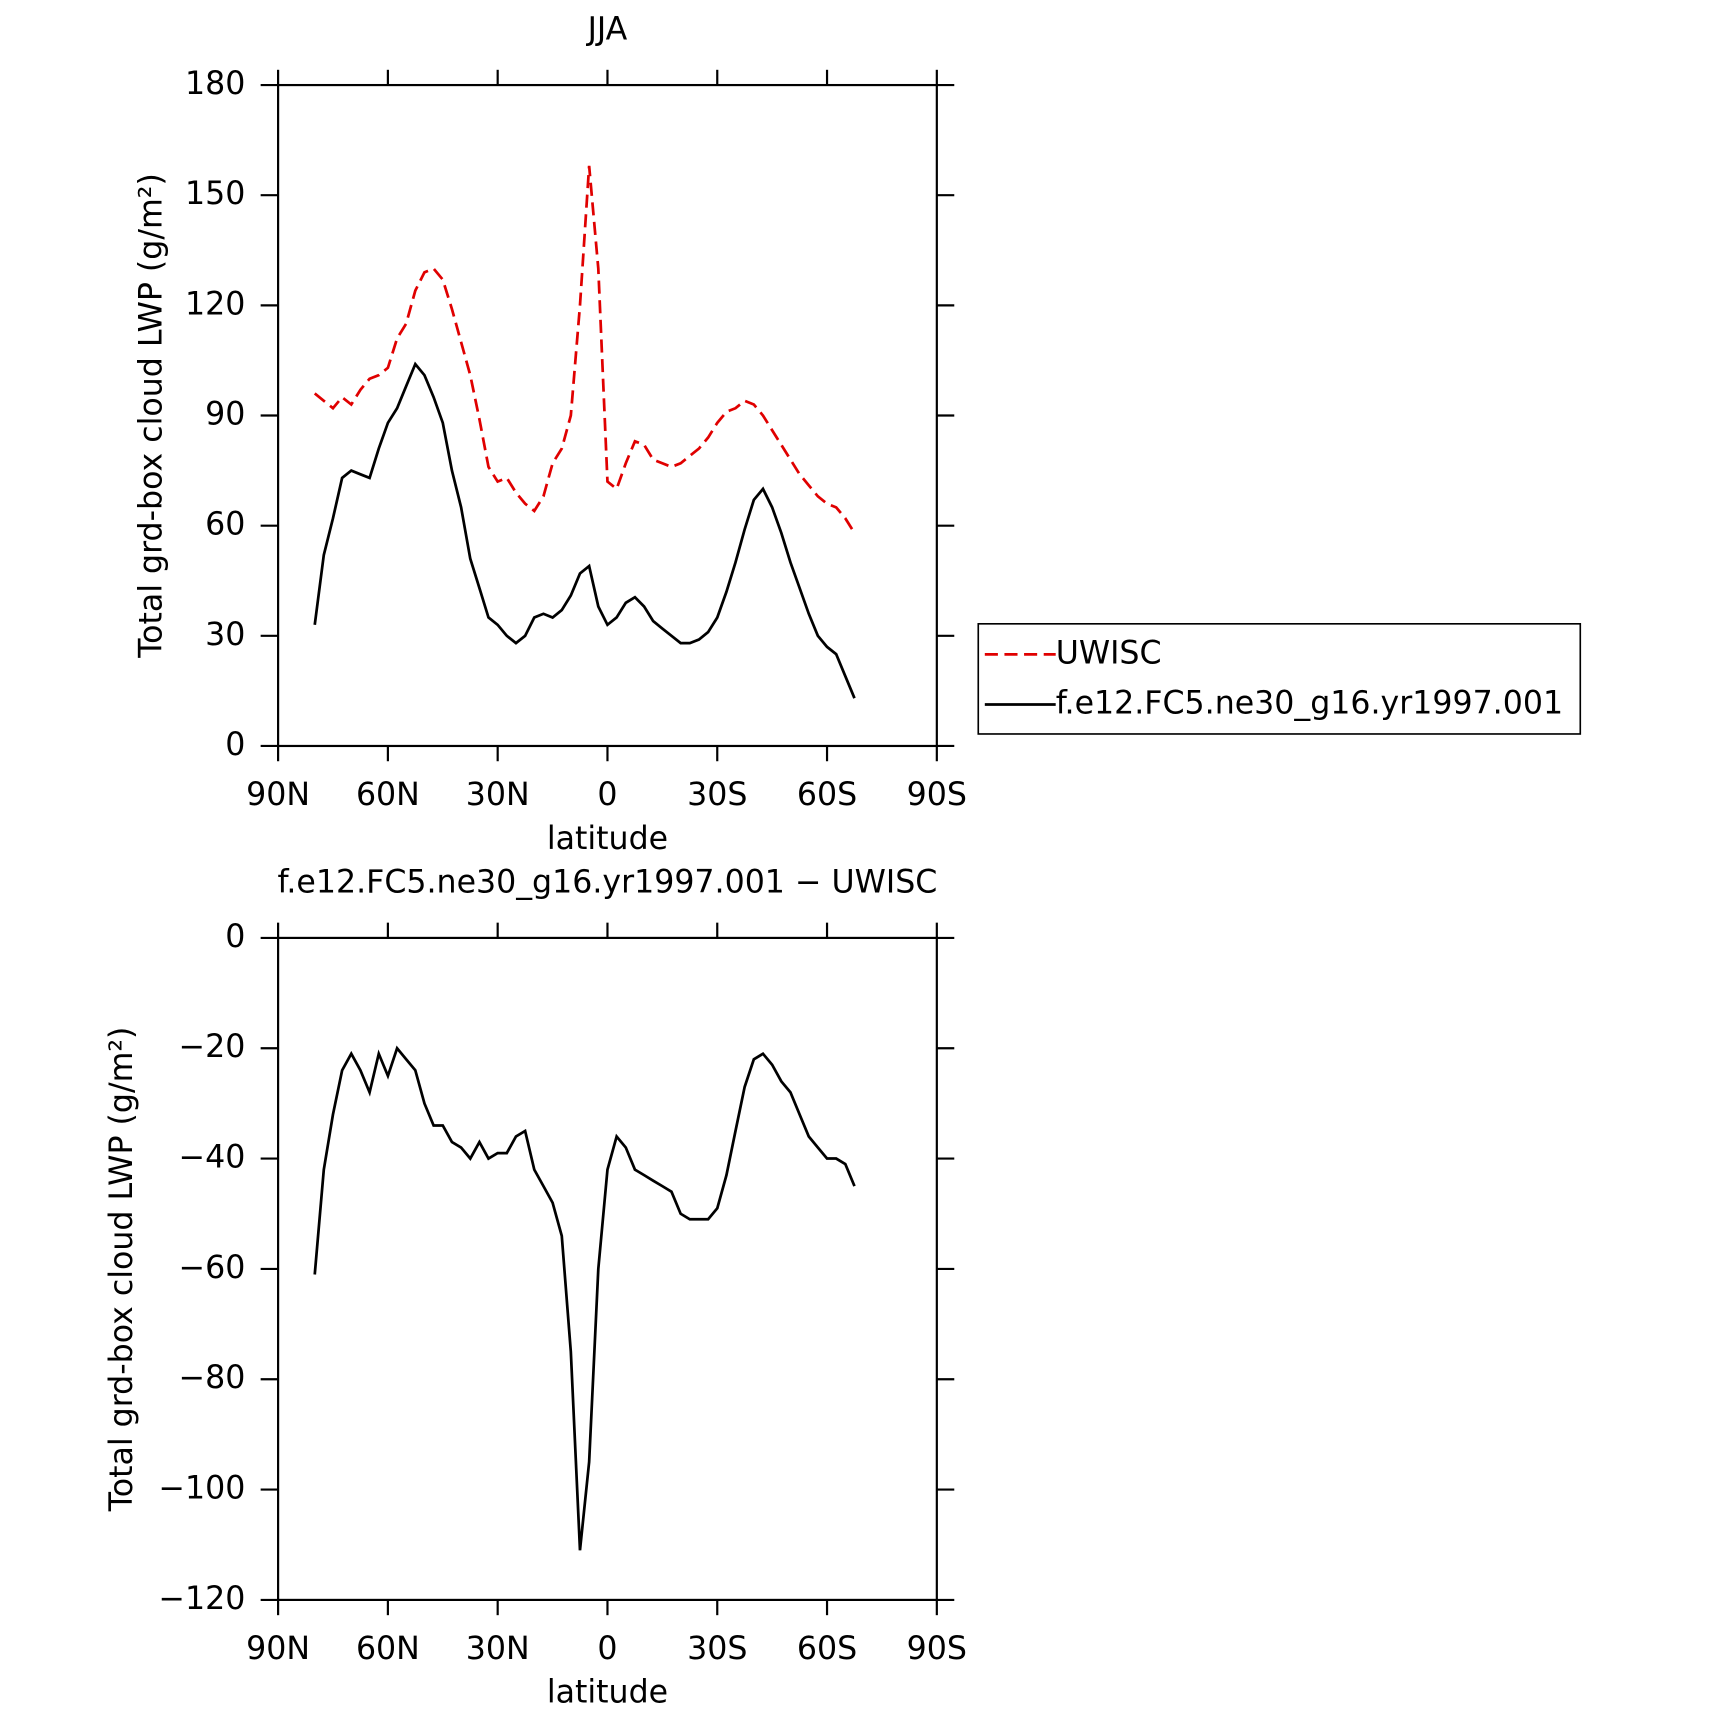 Image resolution: width=1710 pixels, height=1734 pixels. Describe the element at coordinates (215, 194) in the screenshot. I see `y-tick-label: 150` at that location.